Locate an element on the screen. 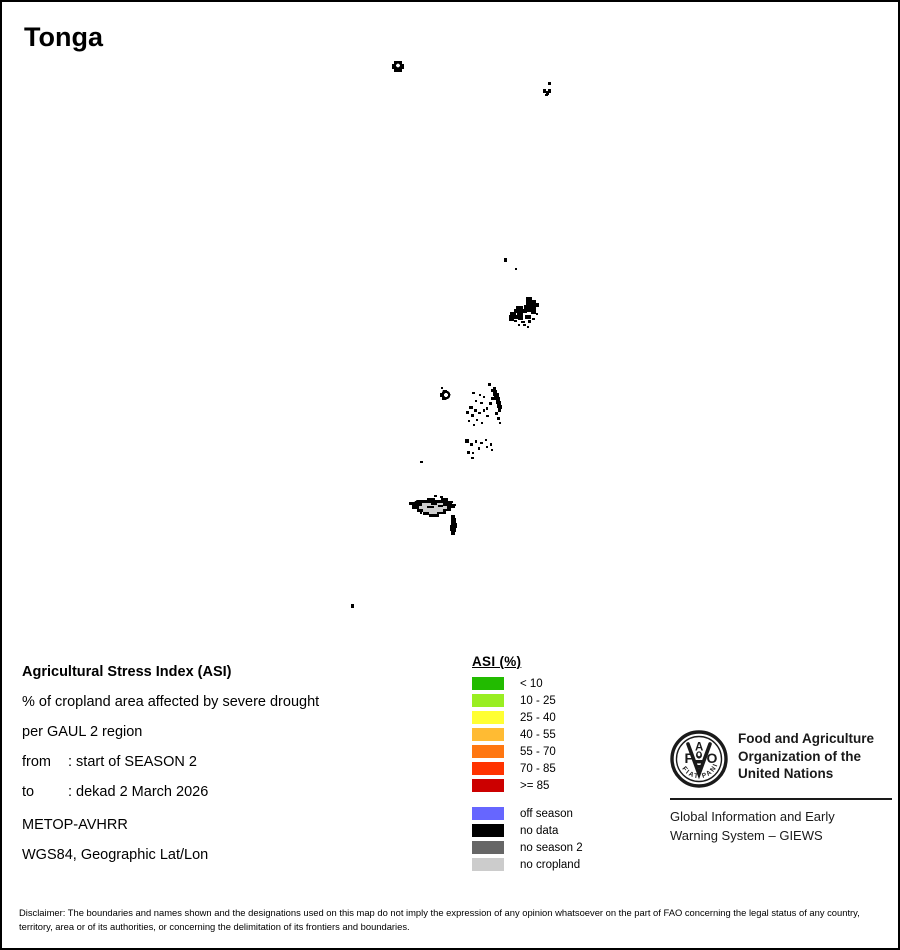 Image resolution: width=900 pixels, height=950 pixels. period-to-row: to : dekad 2 March 2026 is located at coordinates (237, 792).